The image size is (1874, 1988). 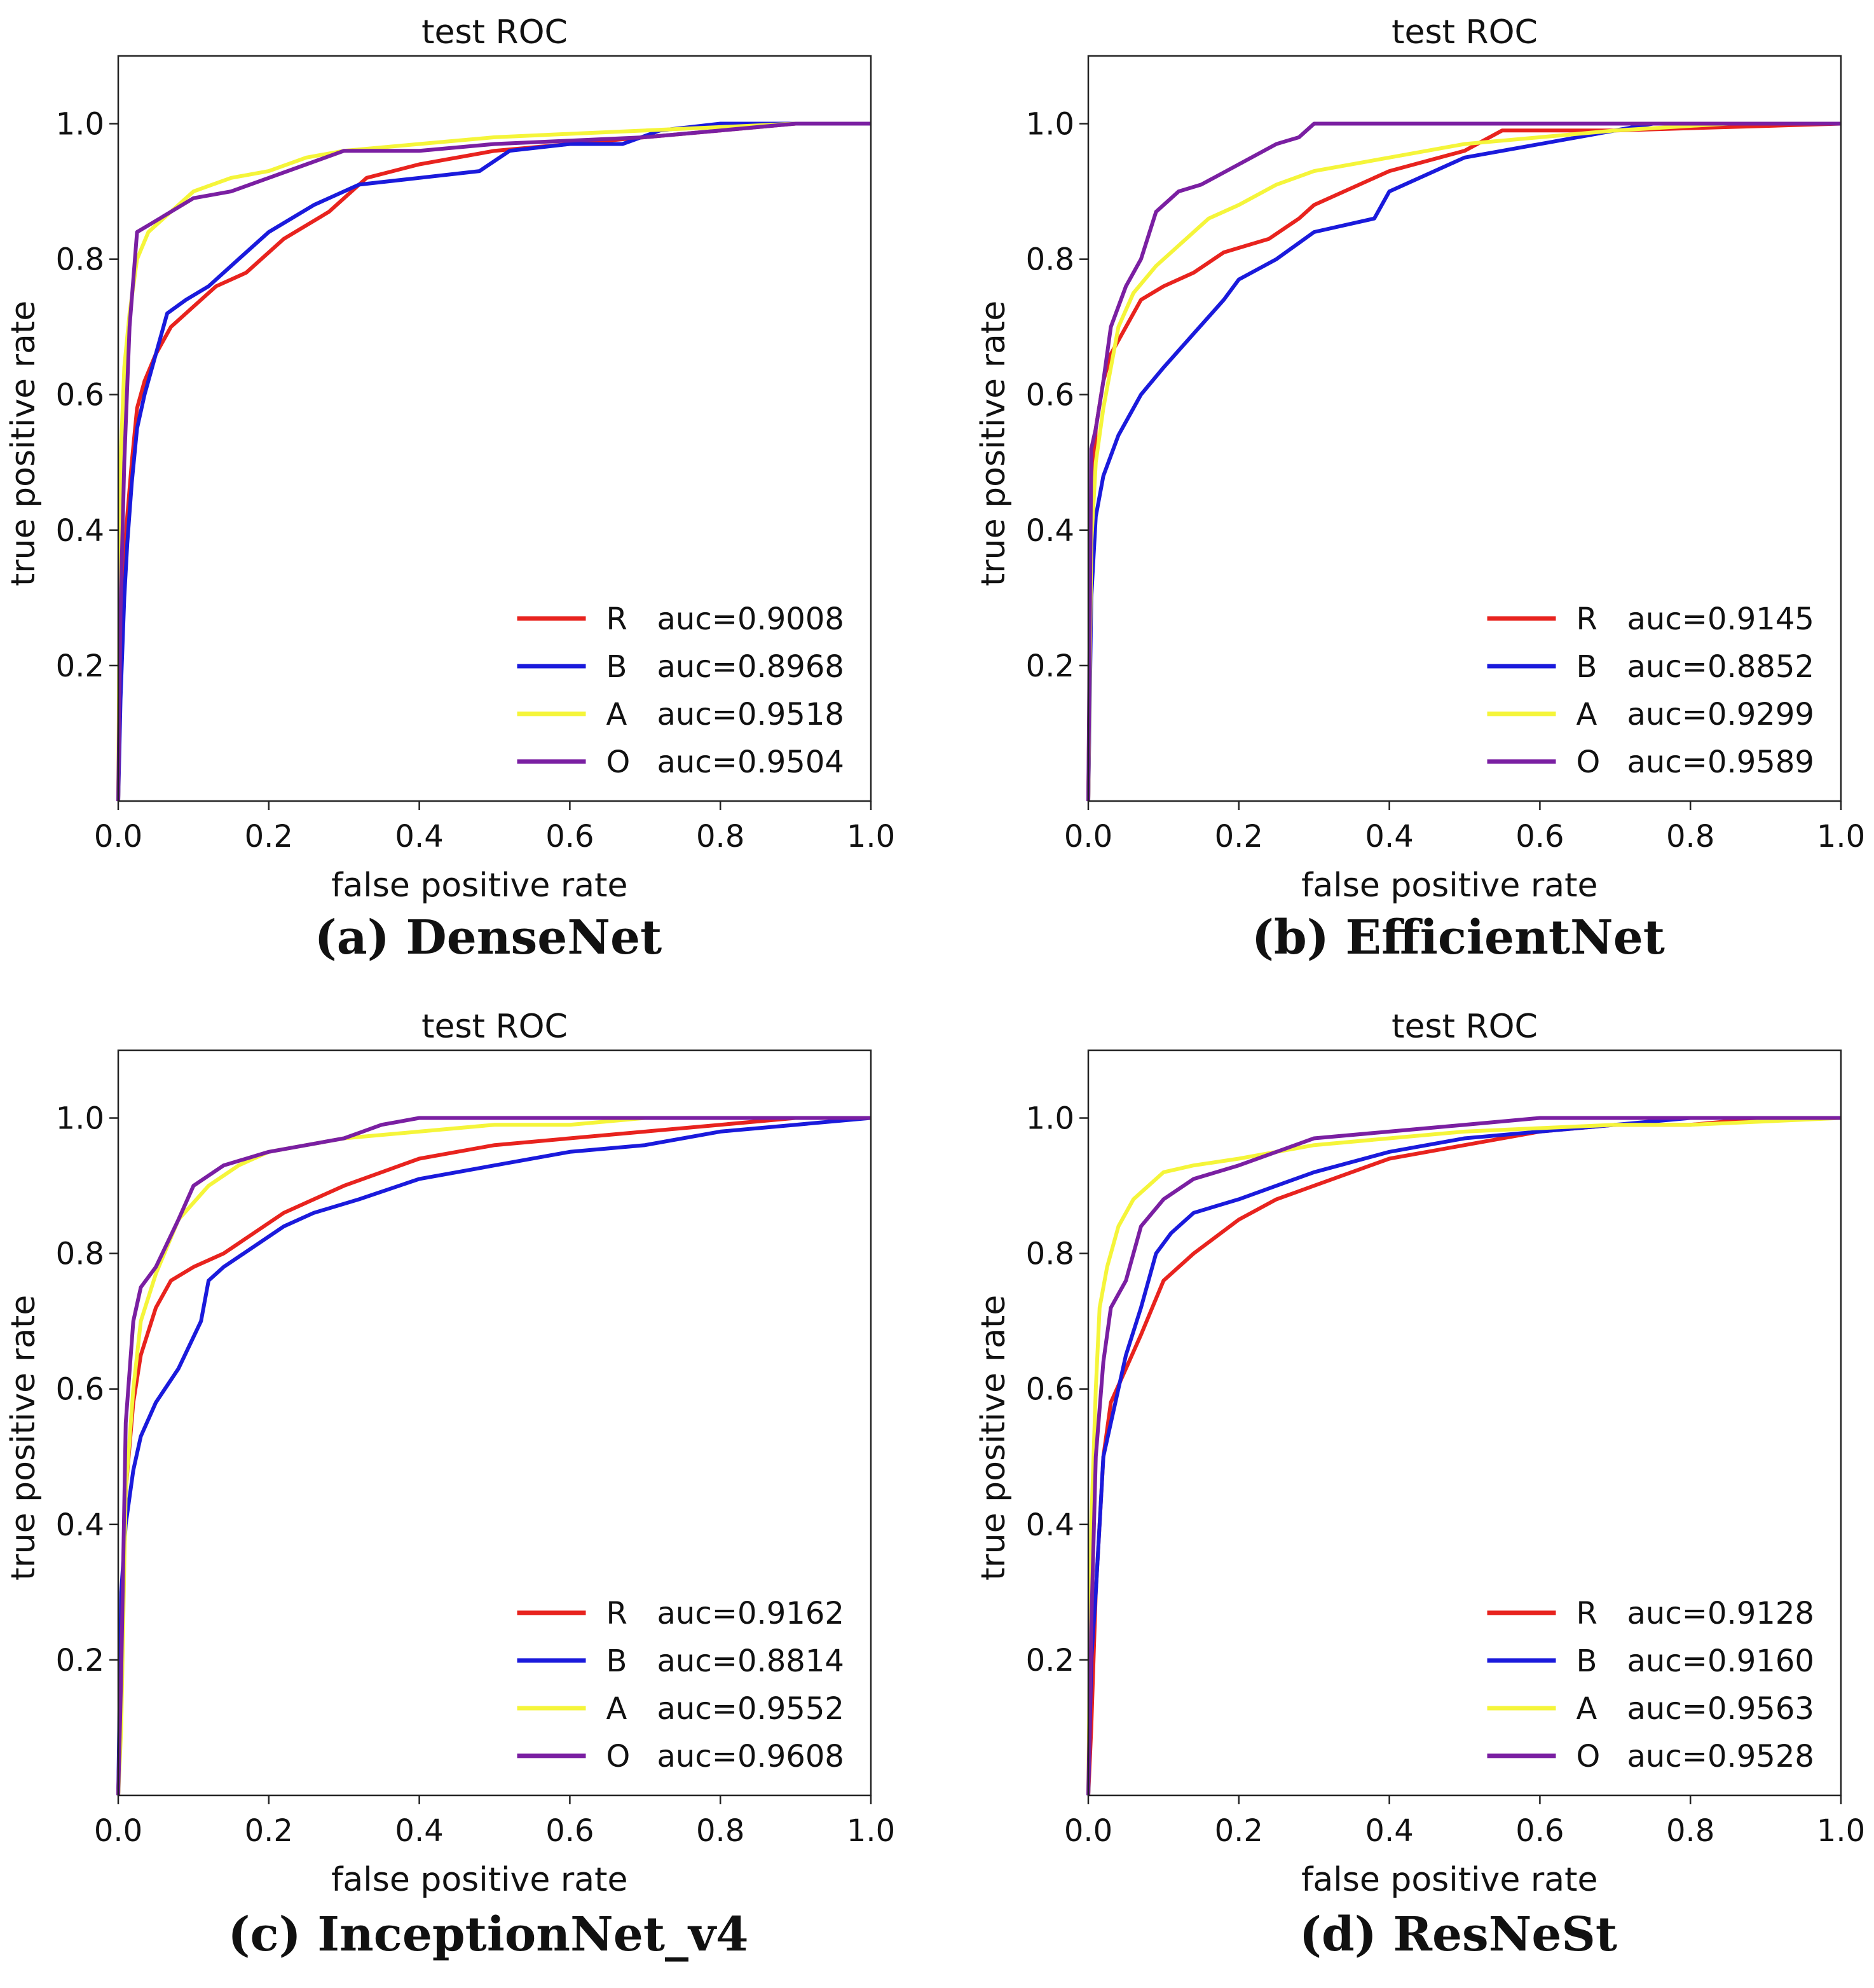 What do you see at coordinates (1721, 619) in the screenshot?
I see `legend-auc: auc=0.9145` at bounding box center [1721, 619].